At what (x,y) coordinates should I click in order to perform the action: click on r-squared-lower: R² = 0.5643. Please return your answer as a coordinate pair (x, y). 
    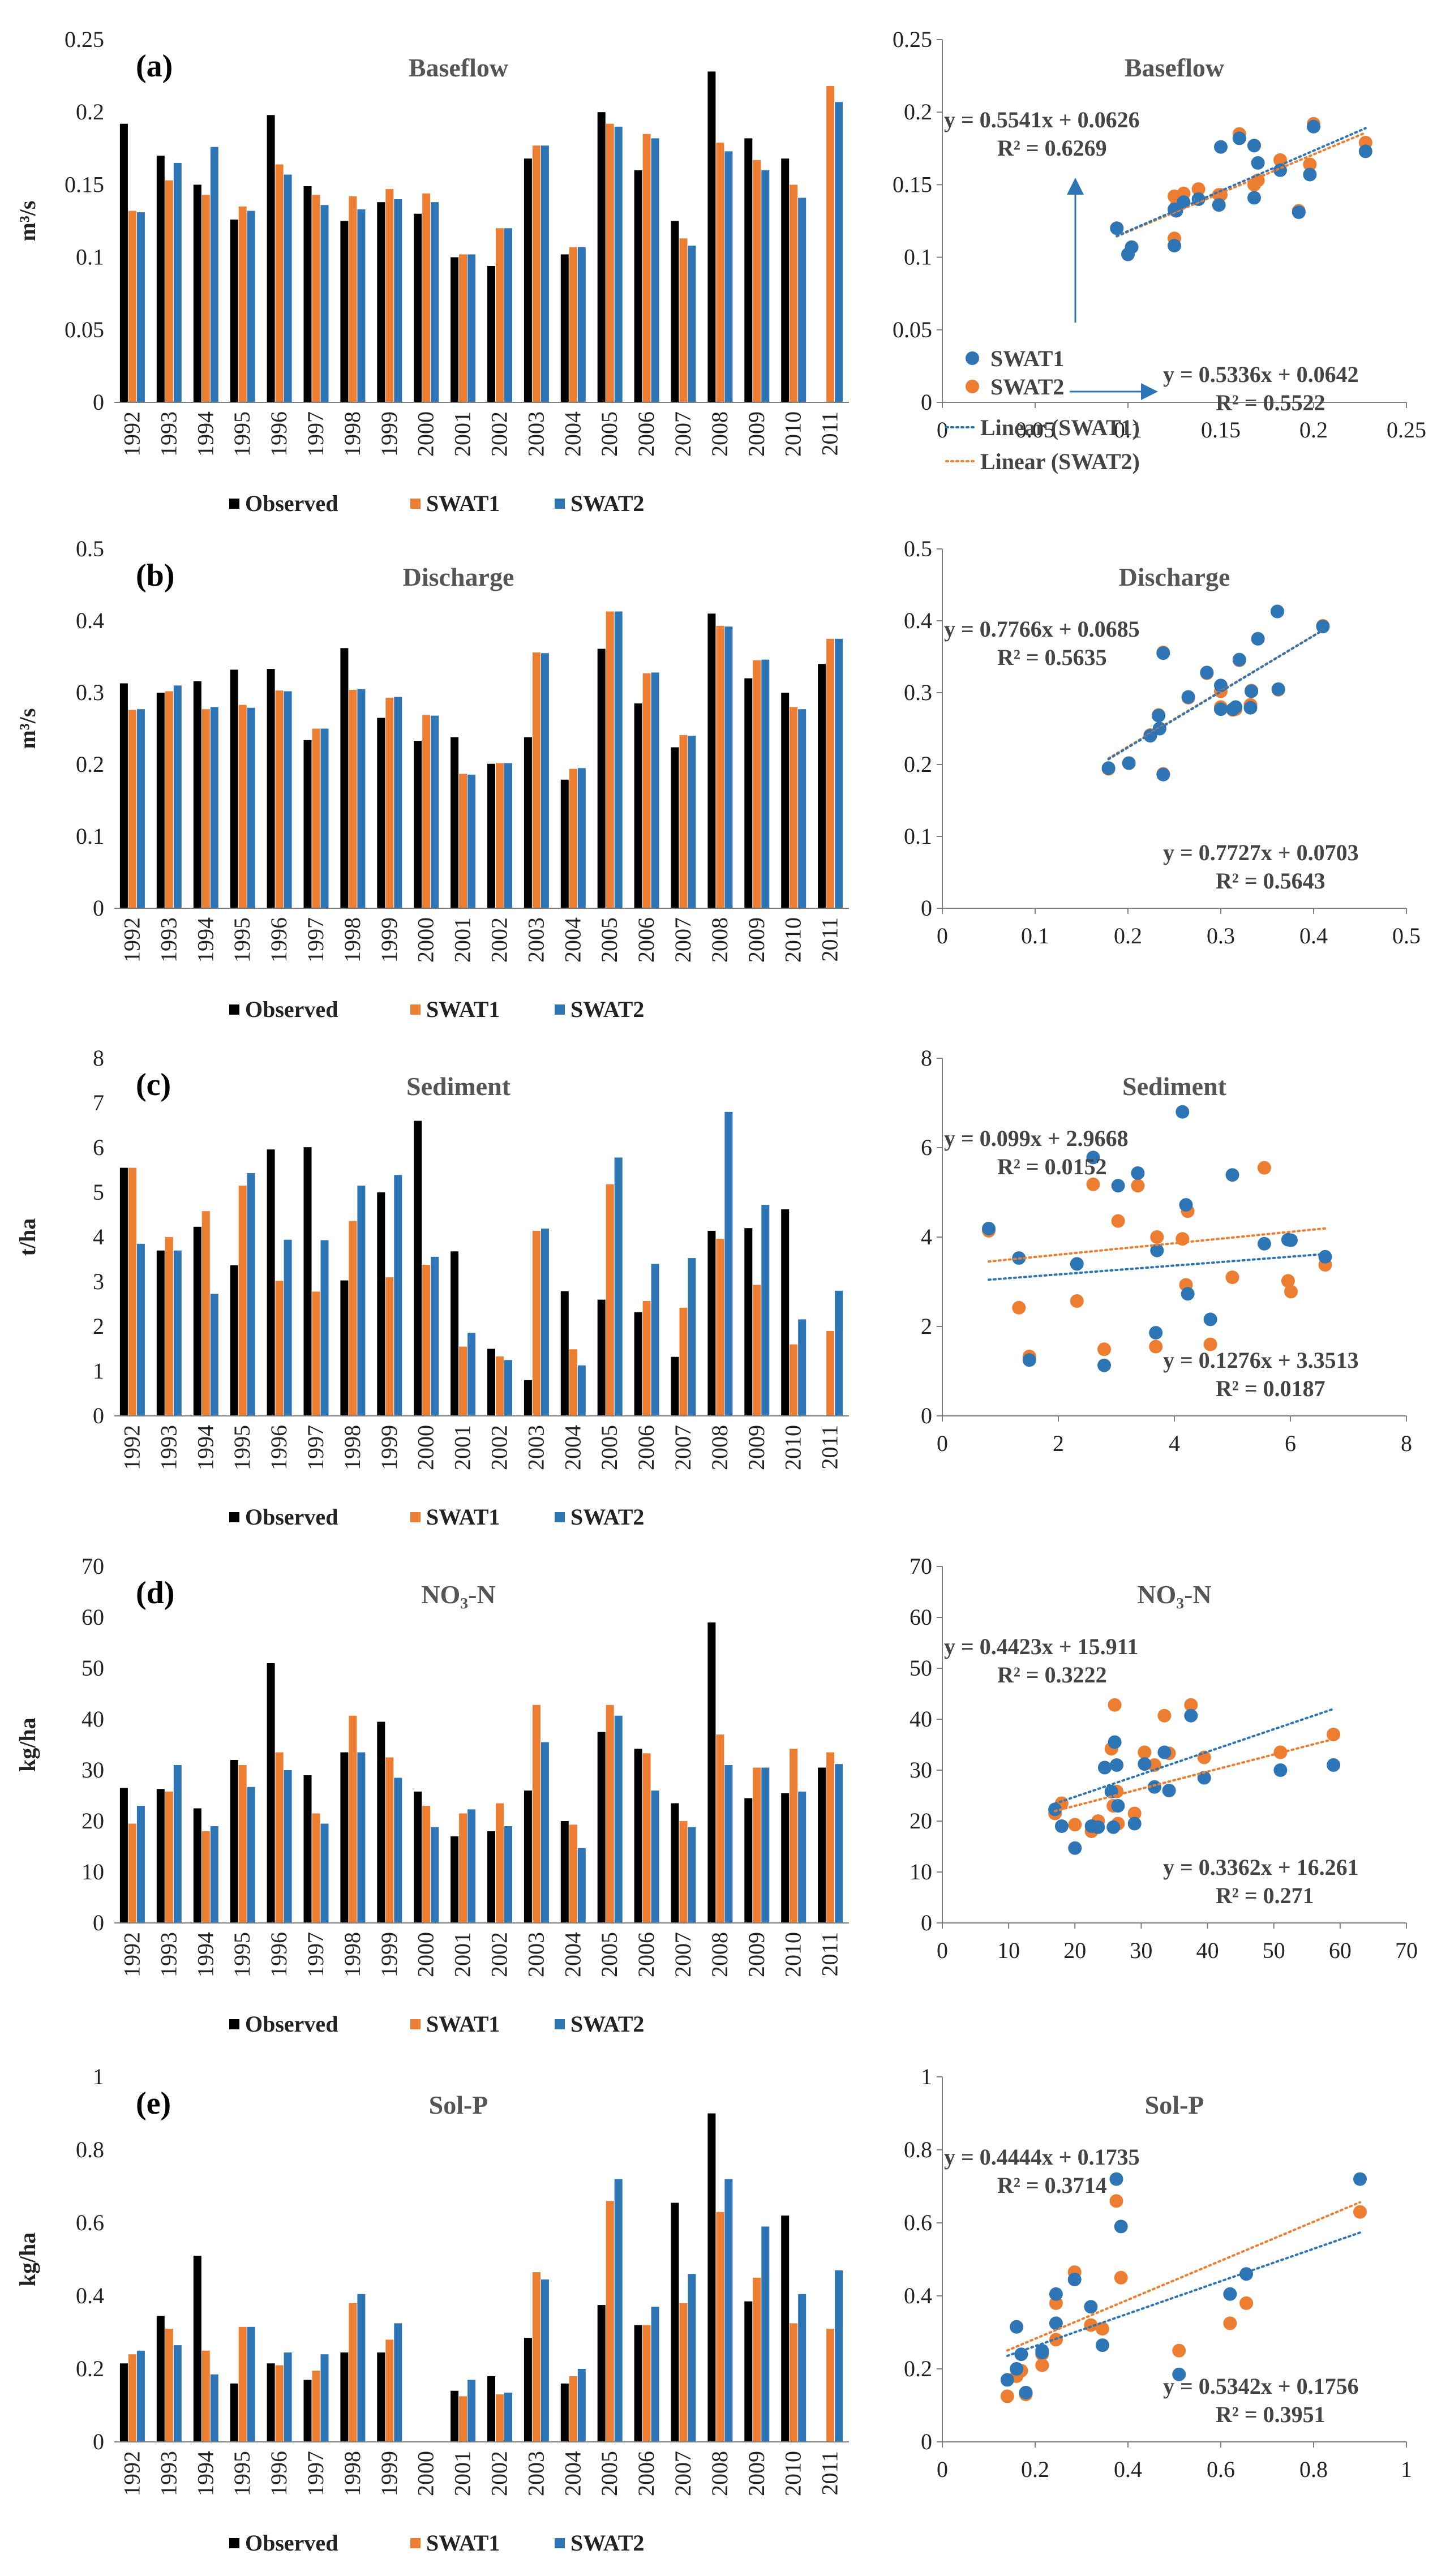
    Looking at the image, I should click on (1270, 881).